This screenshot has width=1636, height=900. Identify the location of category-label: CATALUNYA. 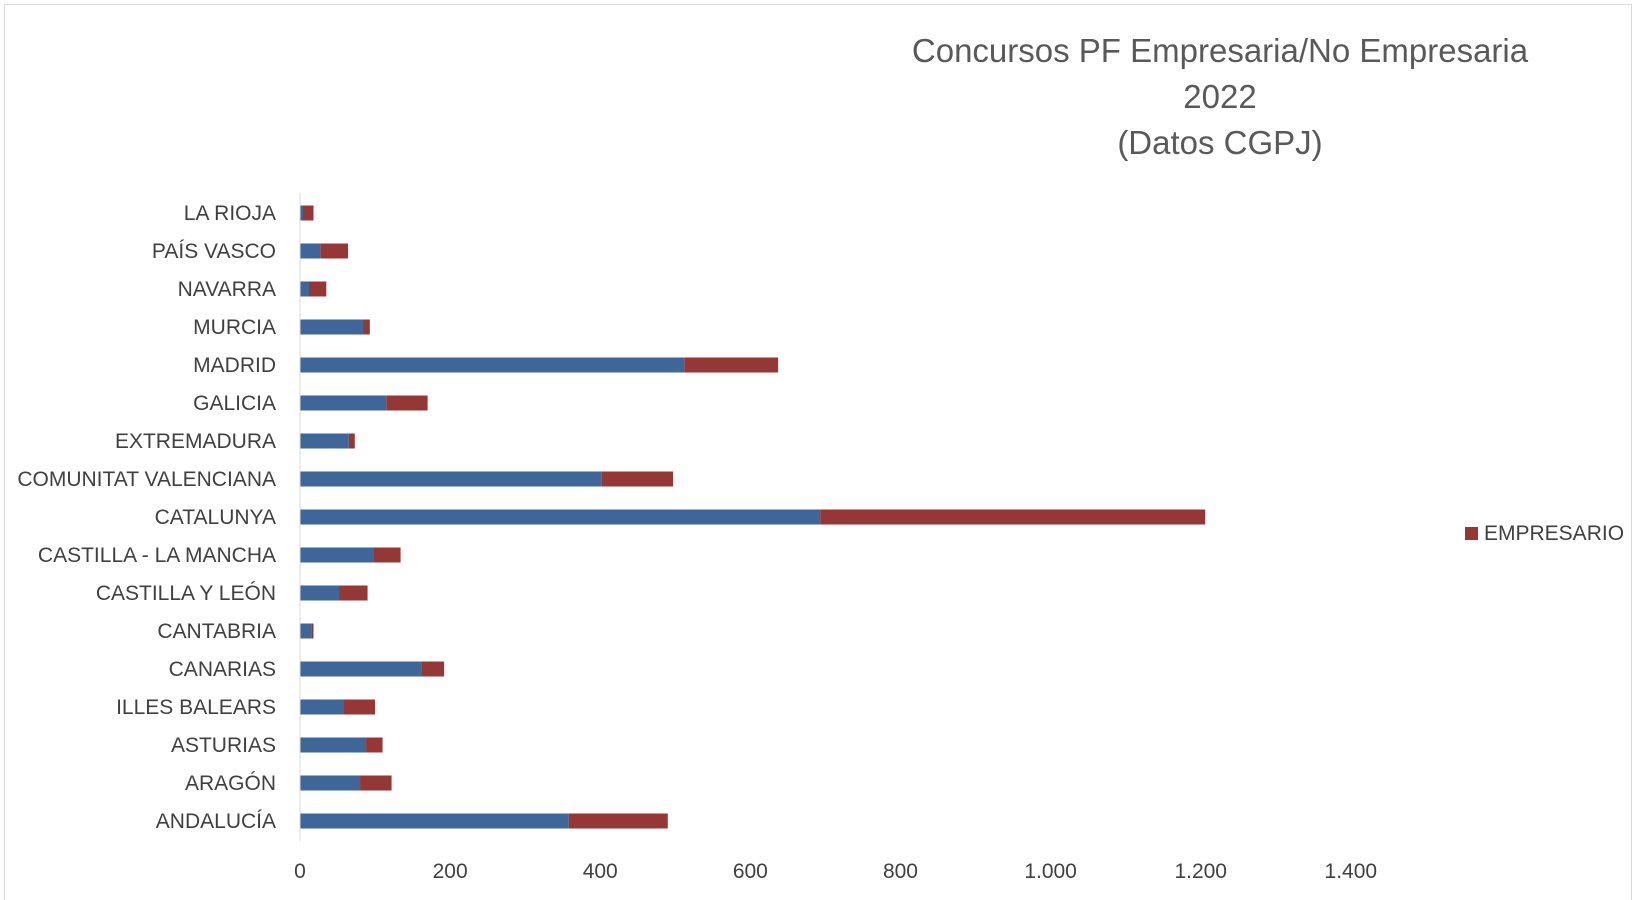
(215, 517).